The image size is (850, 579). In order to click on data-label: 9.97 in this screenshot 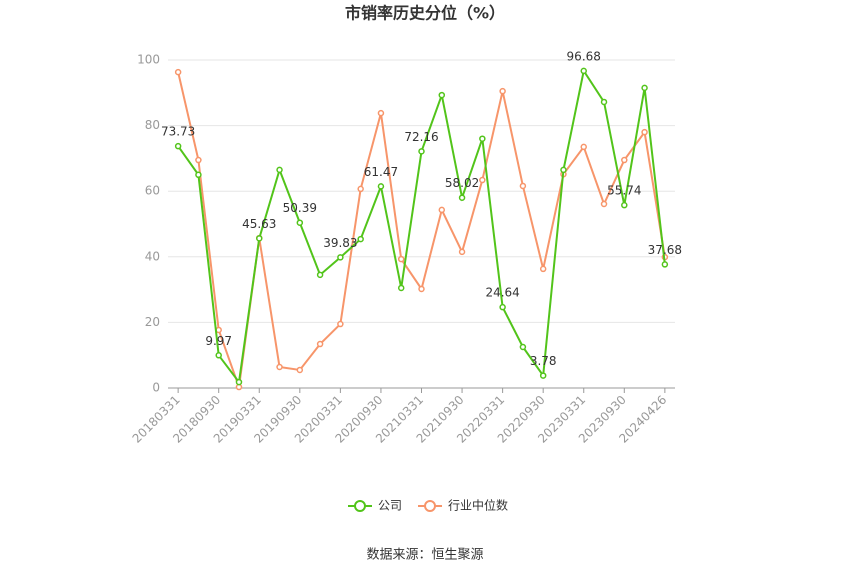, I will do `click(218, 341)`.